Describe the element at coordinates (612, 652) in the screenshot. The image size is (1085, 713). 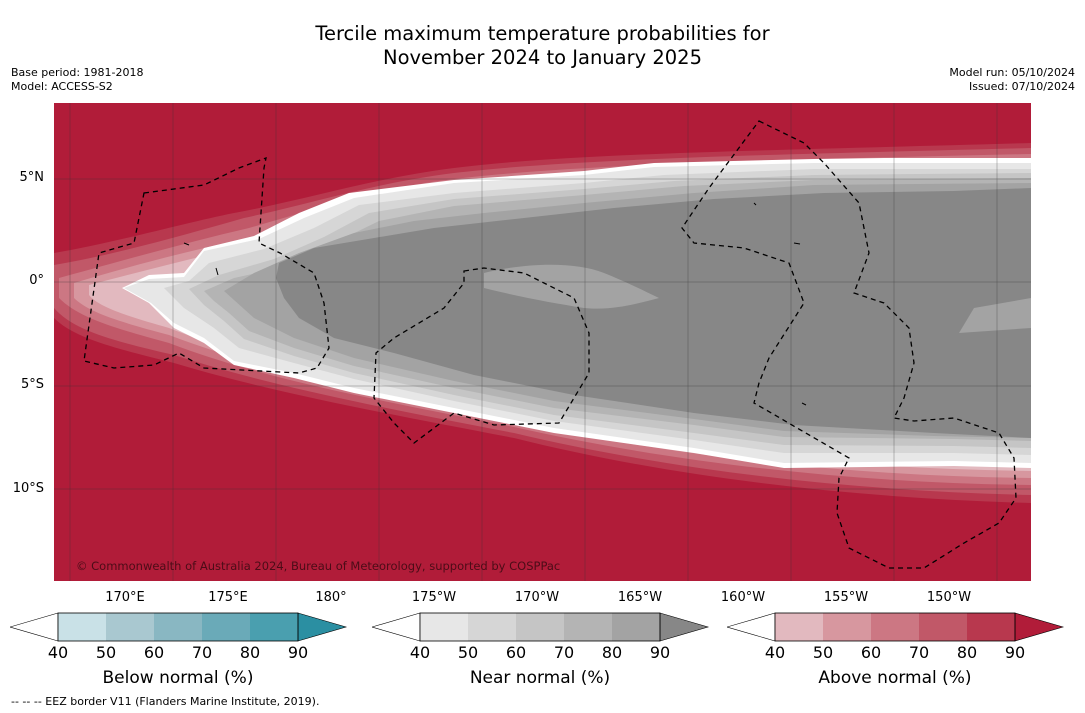
I see `cbar-near-tick: 80` at that location.